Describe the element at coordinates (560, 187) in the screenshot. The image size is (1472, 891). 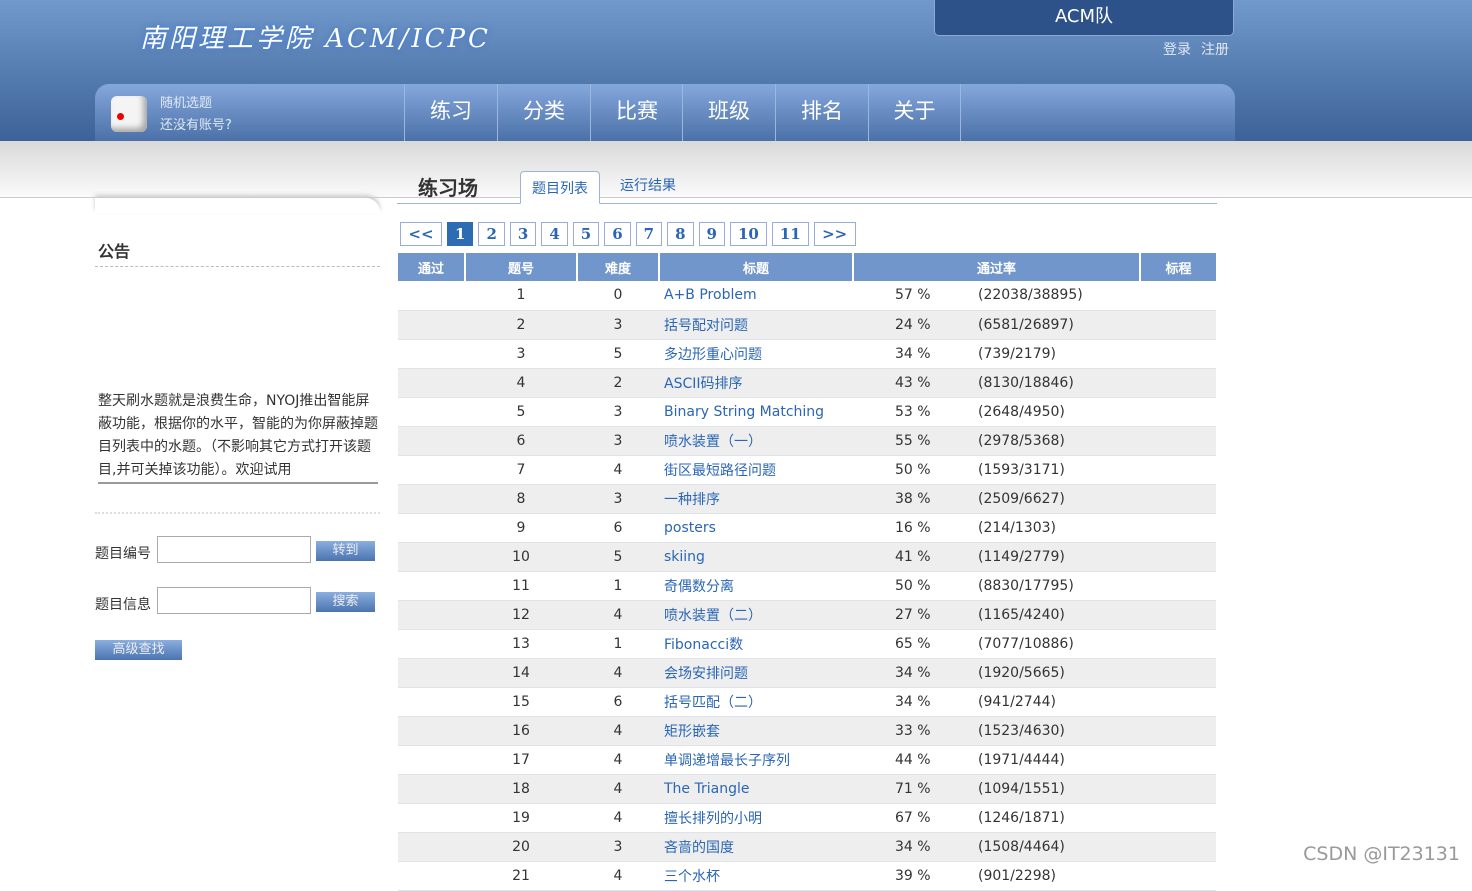
I see `tab-problem-list: 题目列表` at that location.